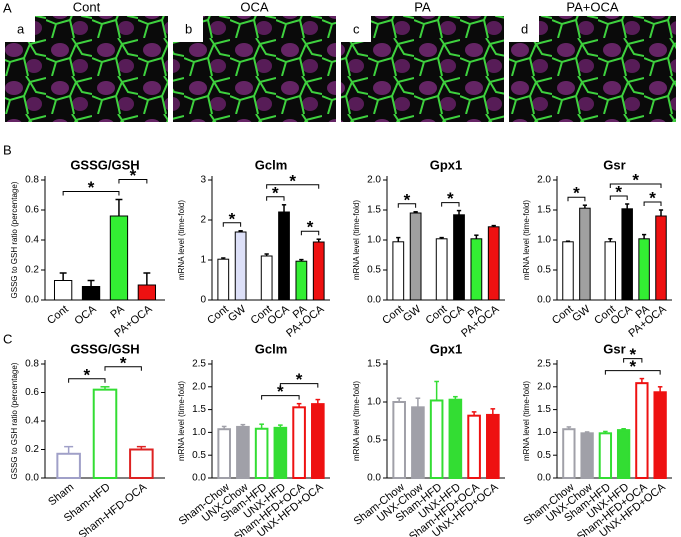 The height and width of the screenshot is (537, 681). I want to click on y-tick-label: 0, so click(203, 300).